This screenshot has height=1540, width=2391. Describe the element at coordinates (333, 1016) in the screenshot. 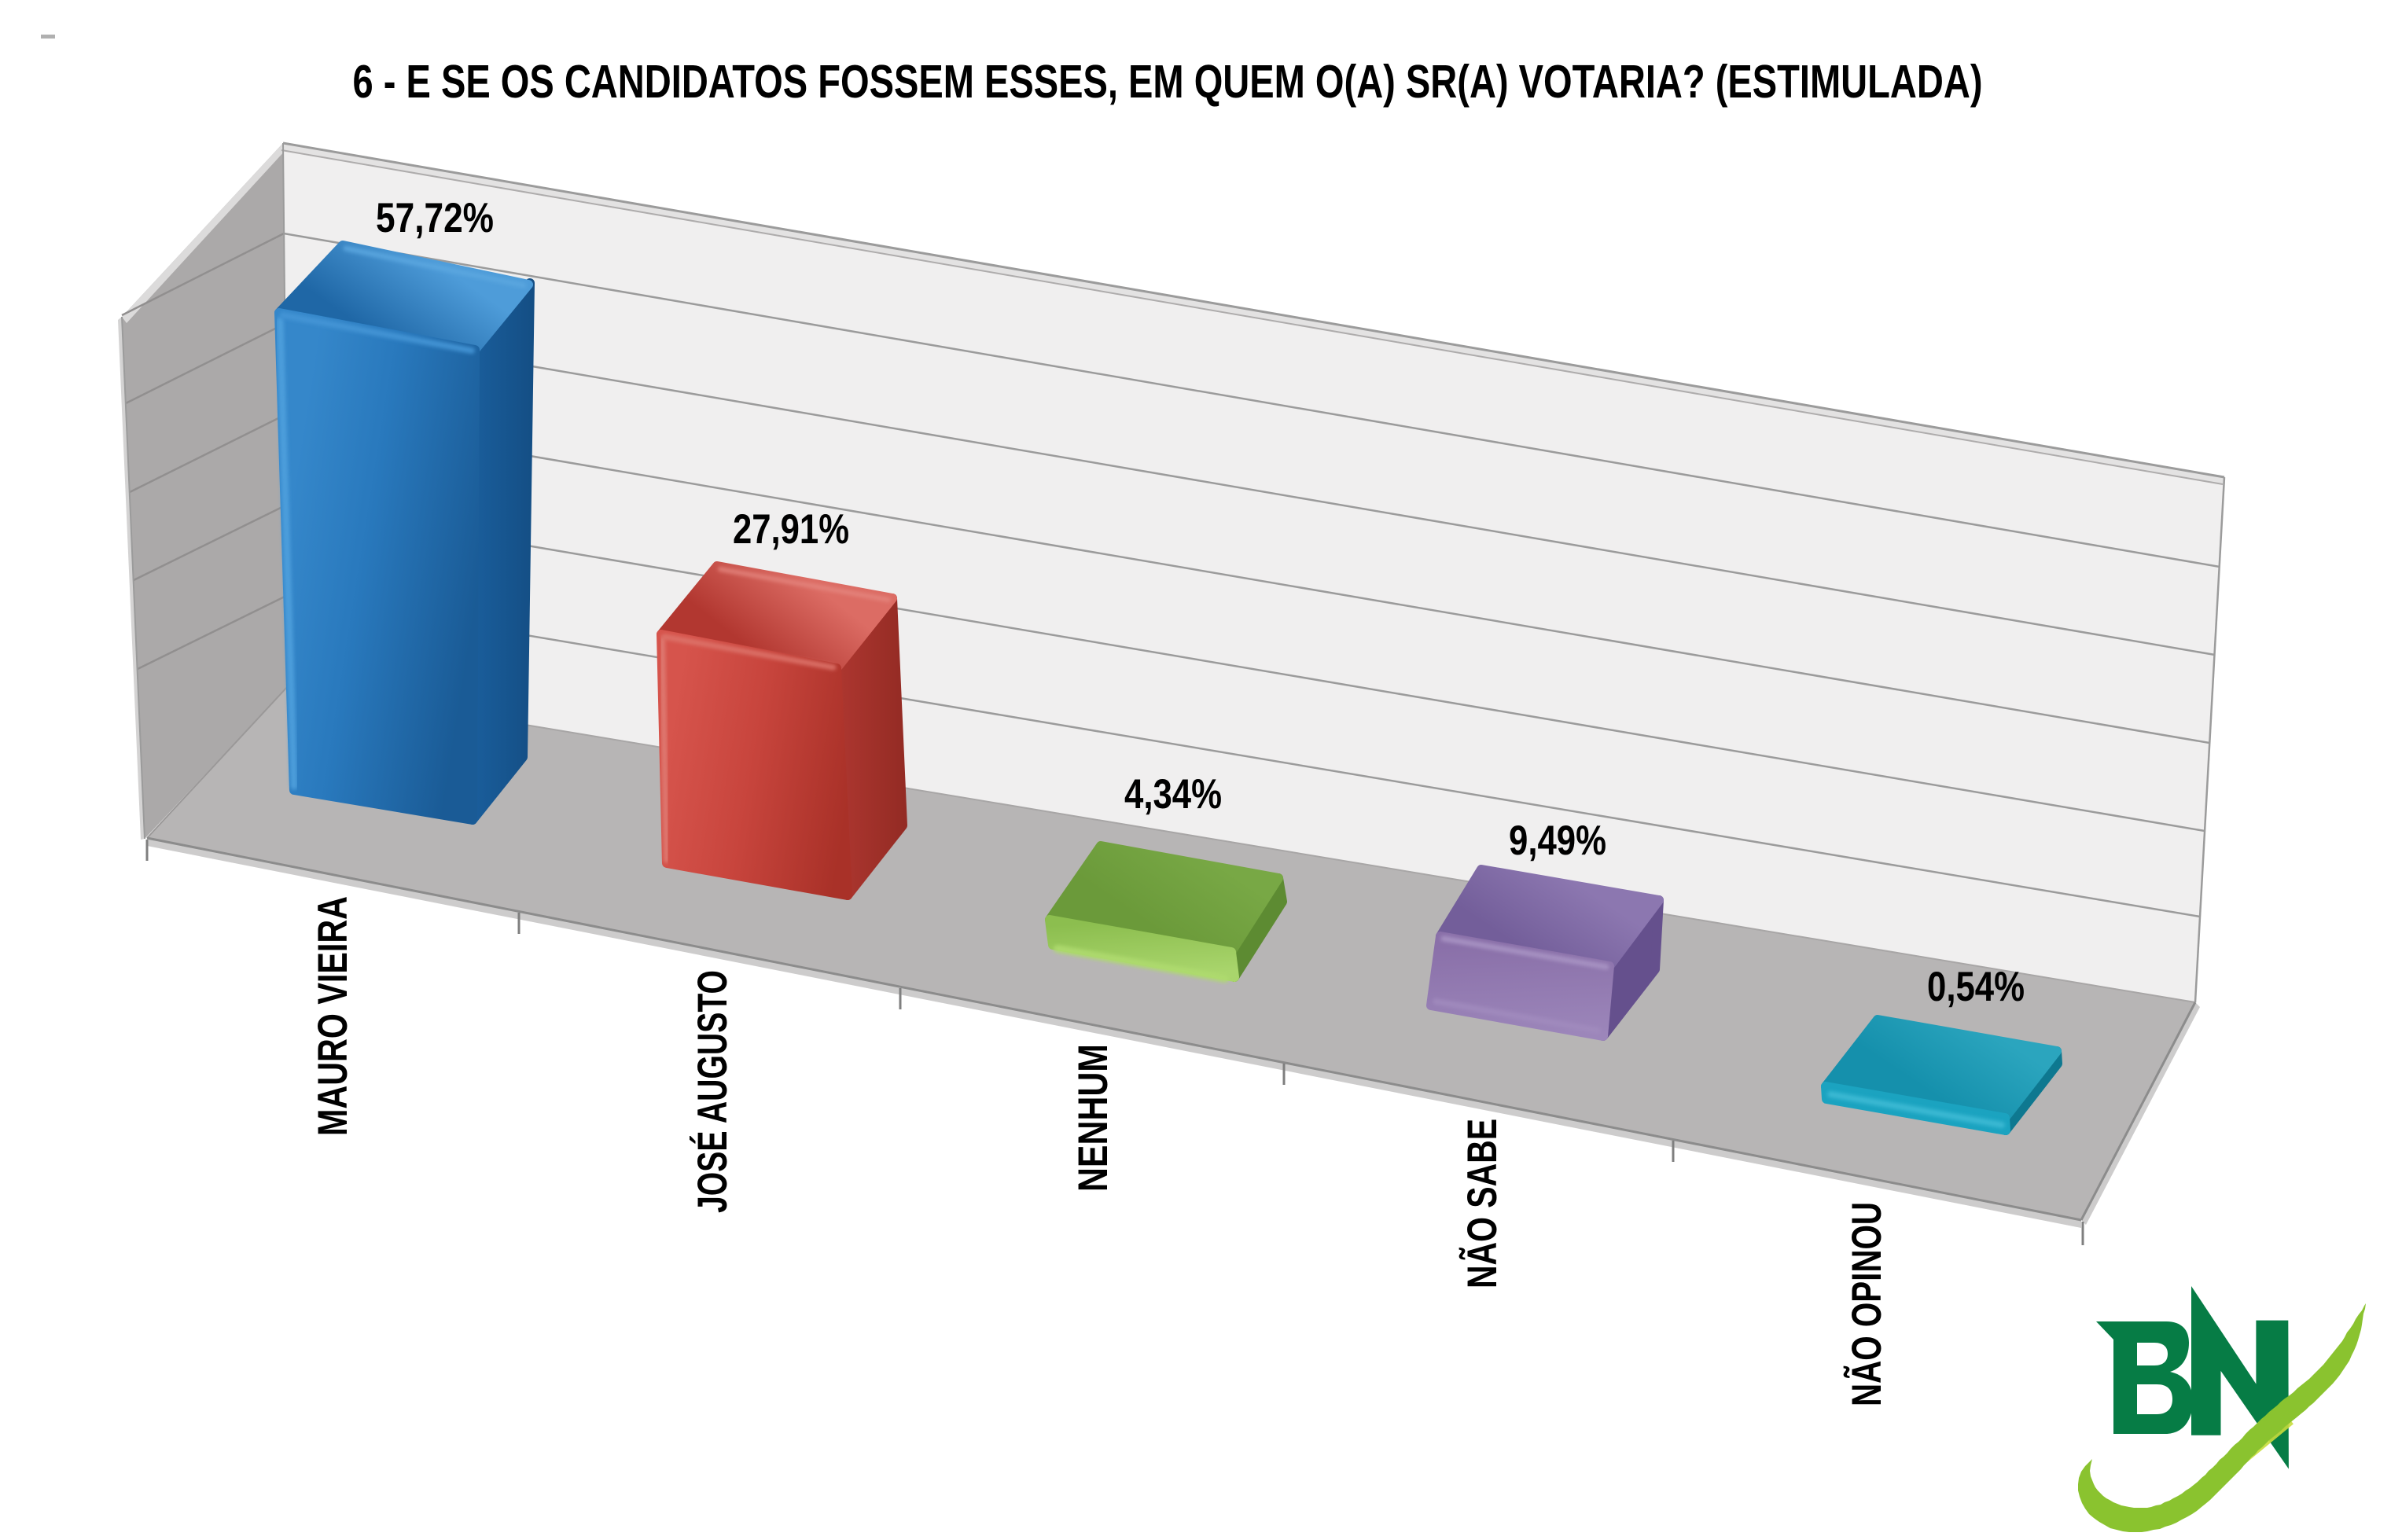

I see `svg-text: MAURO VIEIRA` at that location.